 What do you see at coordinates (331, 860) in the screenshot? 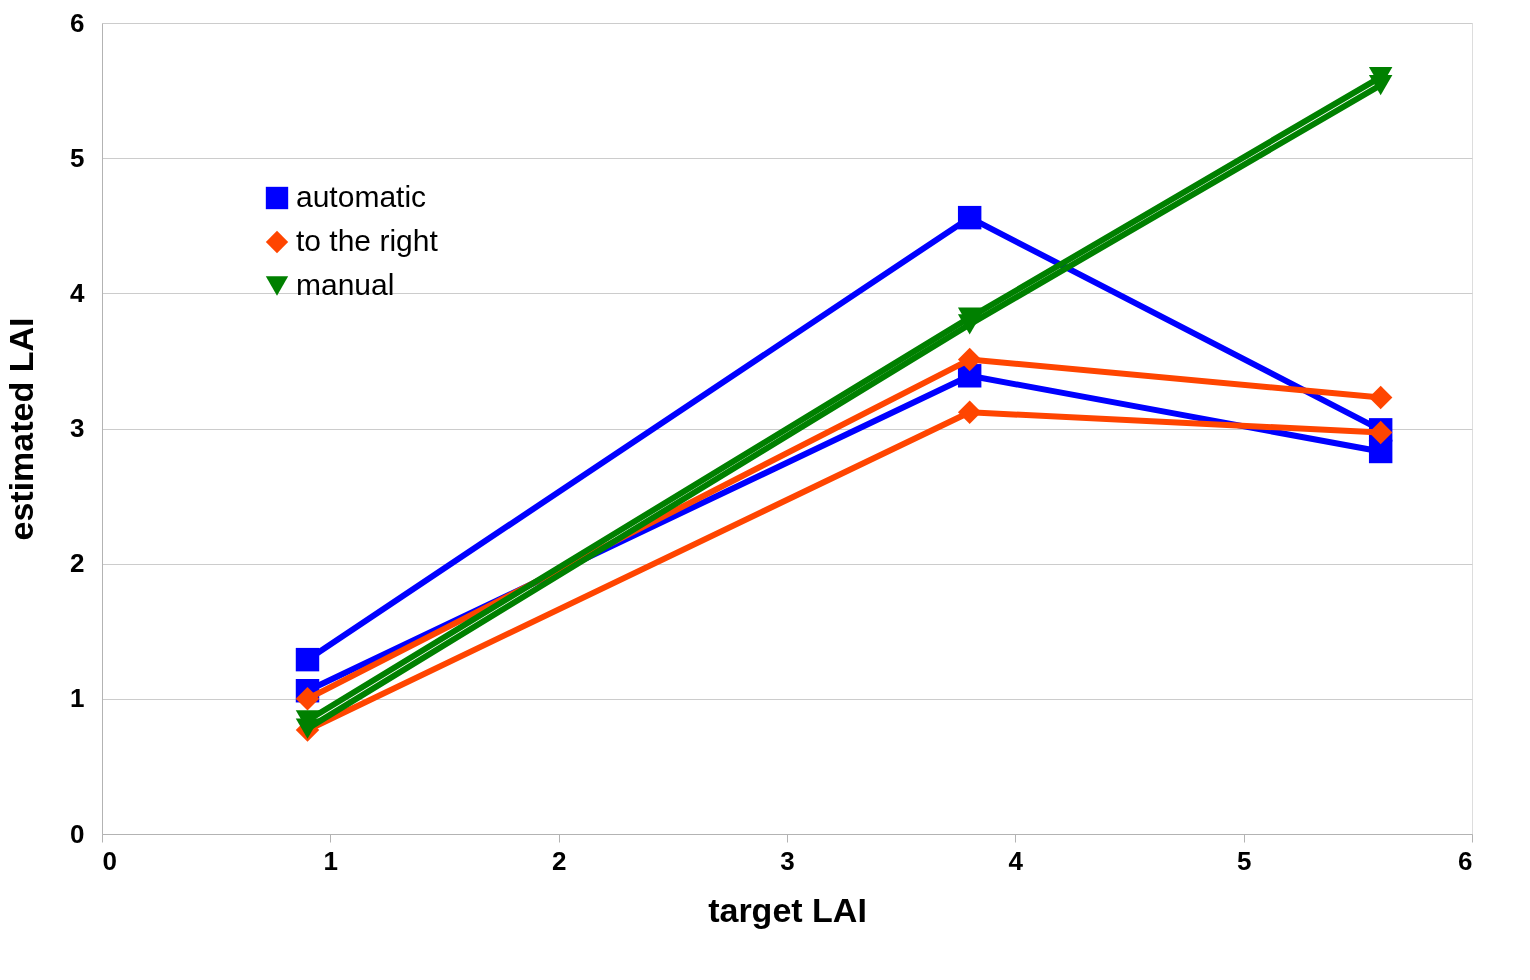
I see `x-tick-label: 1` at bounding box center [331, 860].